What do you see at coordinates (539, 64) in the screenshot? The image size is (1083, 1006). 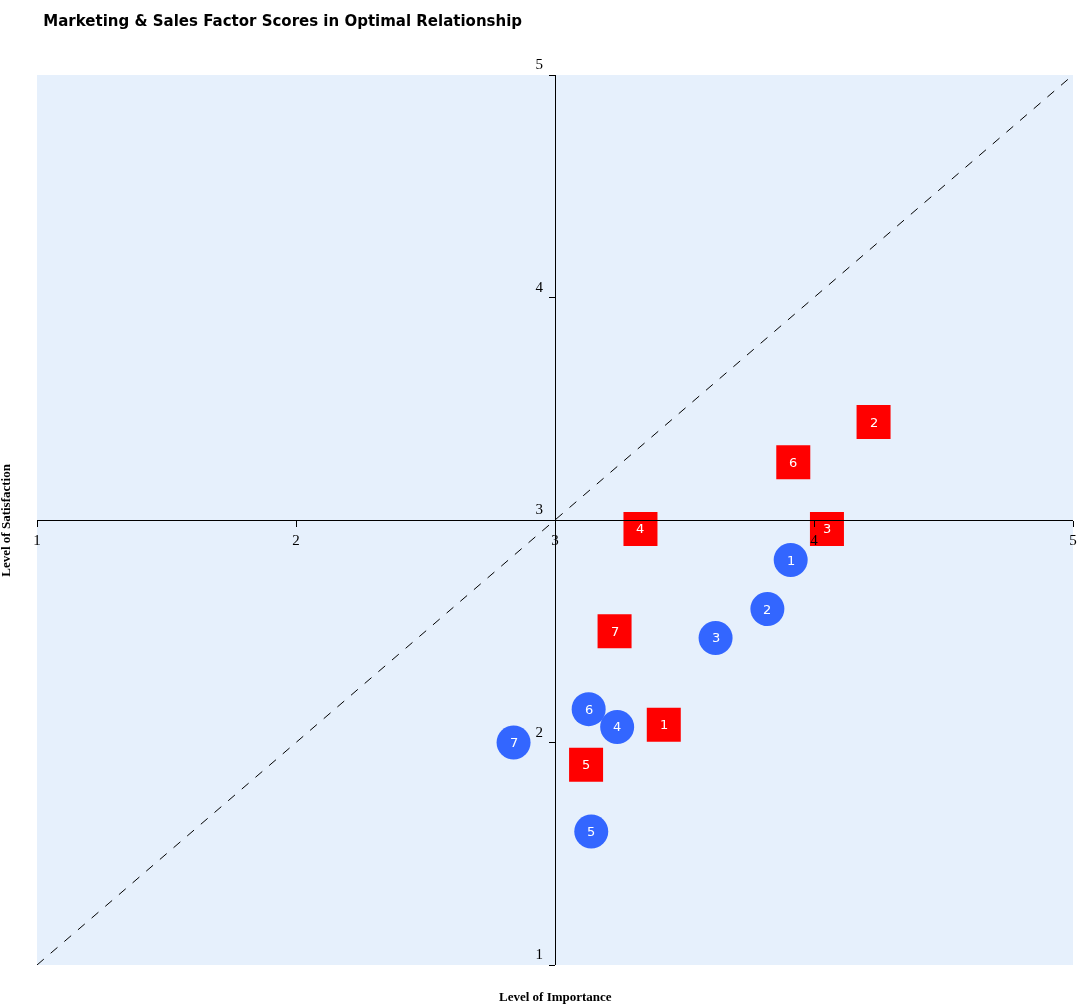 I see `y-tick-label: 5` at bounding box center [539, 64].